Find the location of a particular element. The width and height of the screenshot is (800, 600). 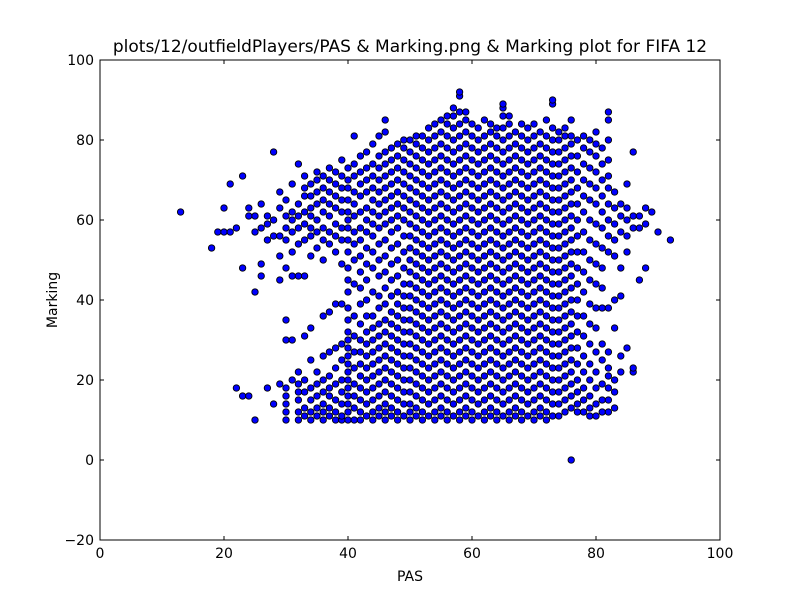

y-tick-label: 0 is located at coordinates (89, 461).